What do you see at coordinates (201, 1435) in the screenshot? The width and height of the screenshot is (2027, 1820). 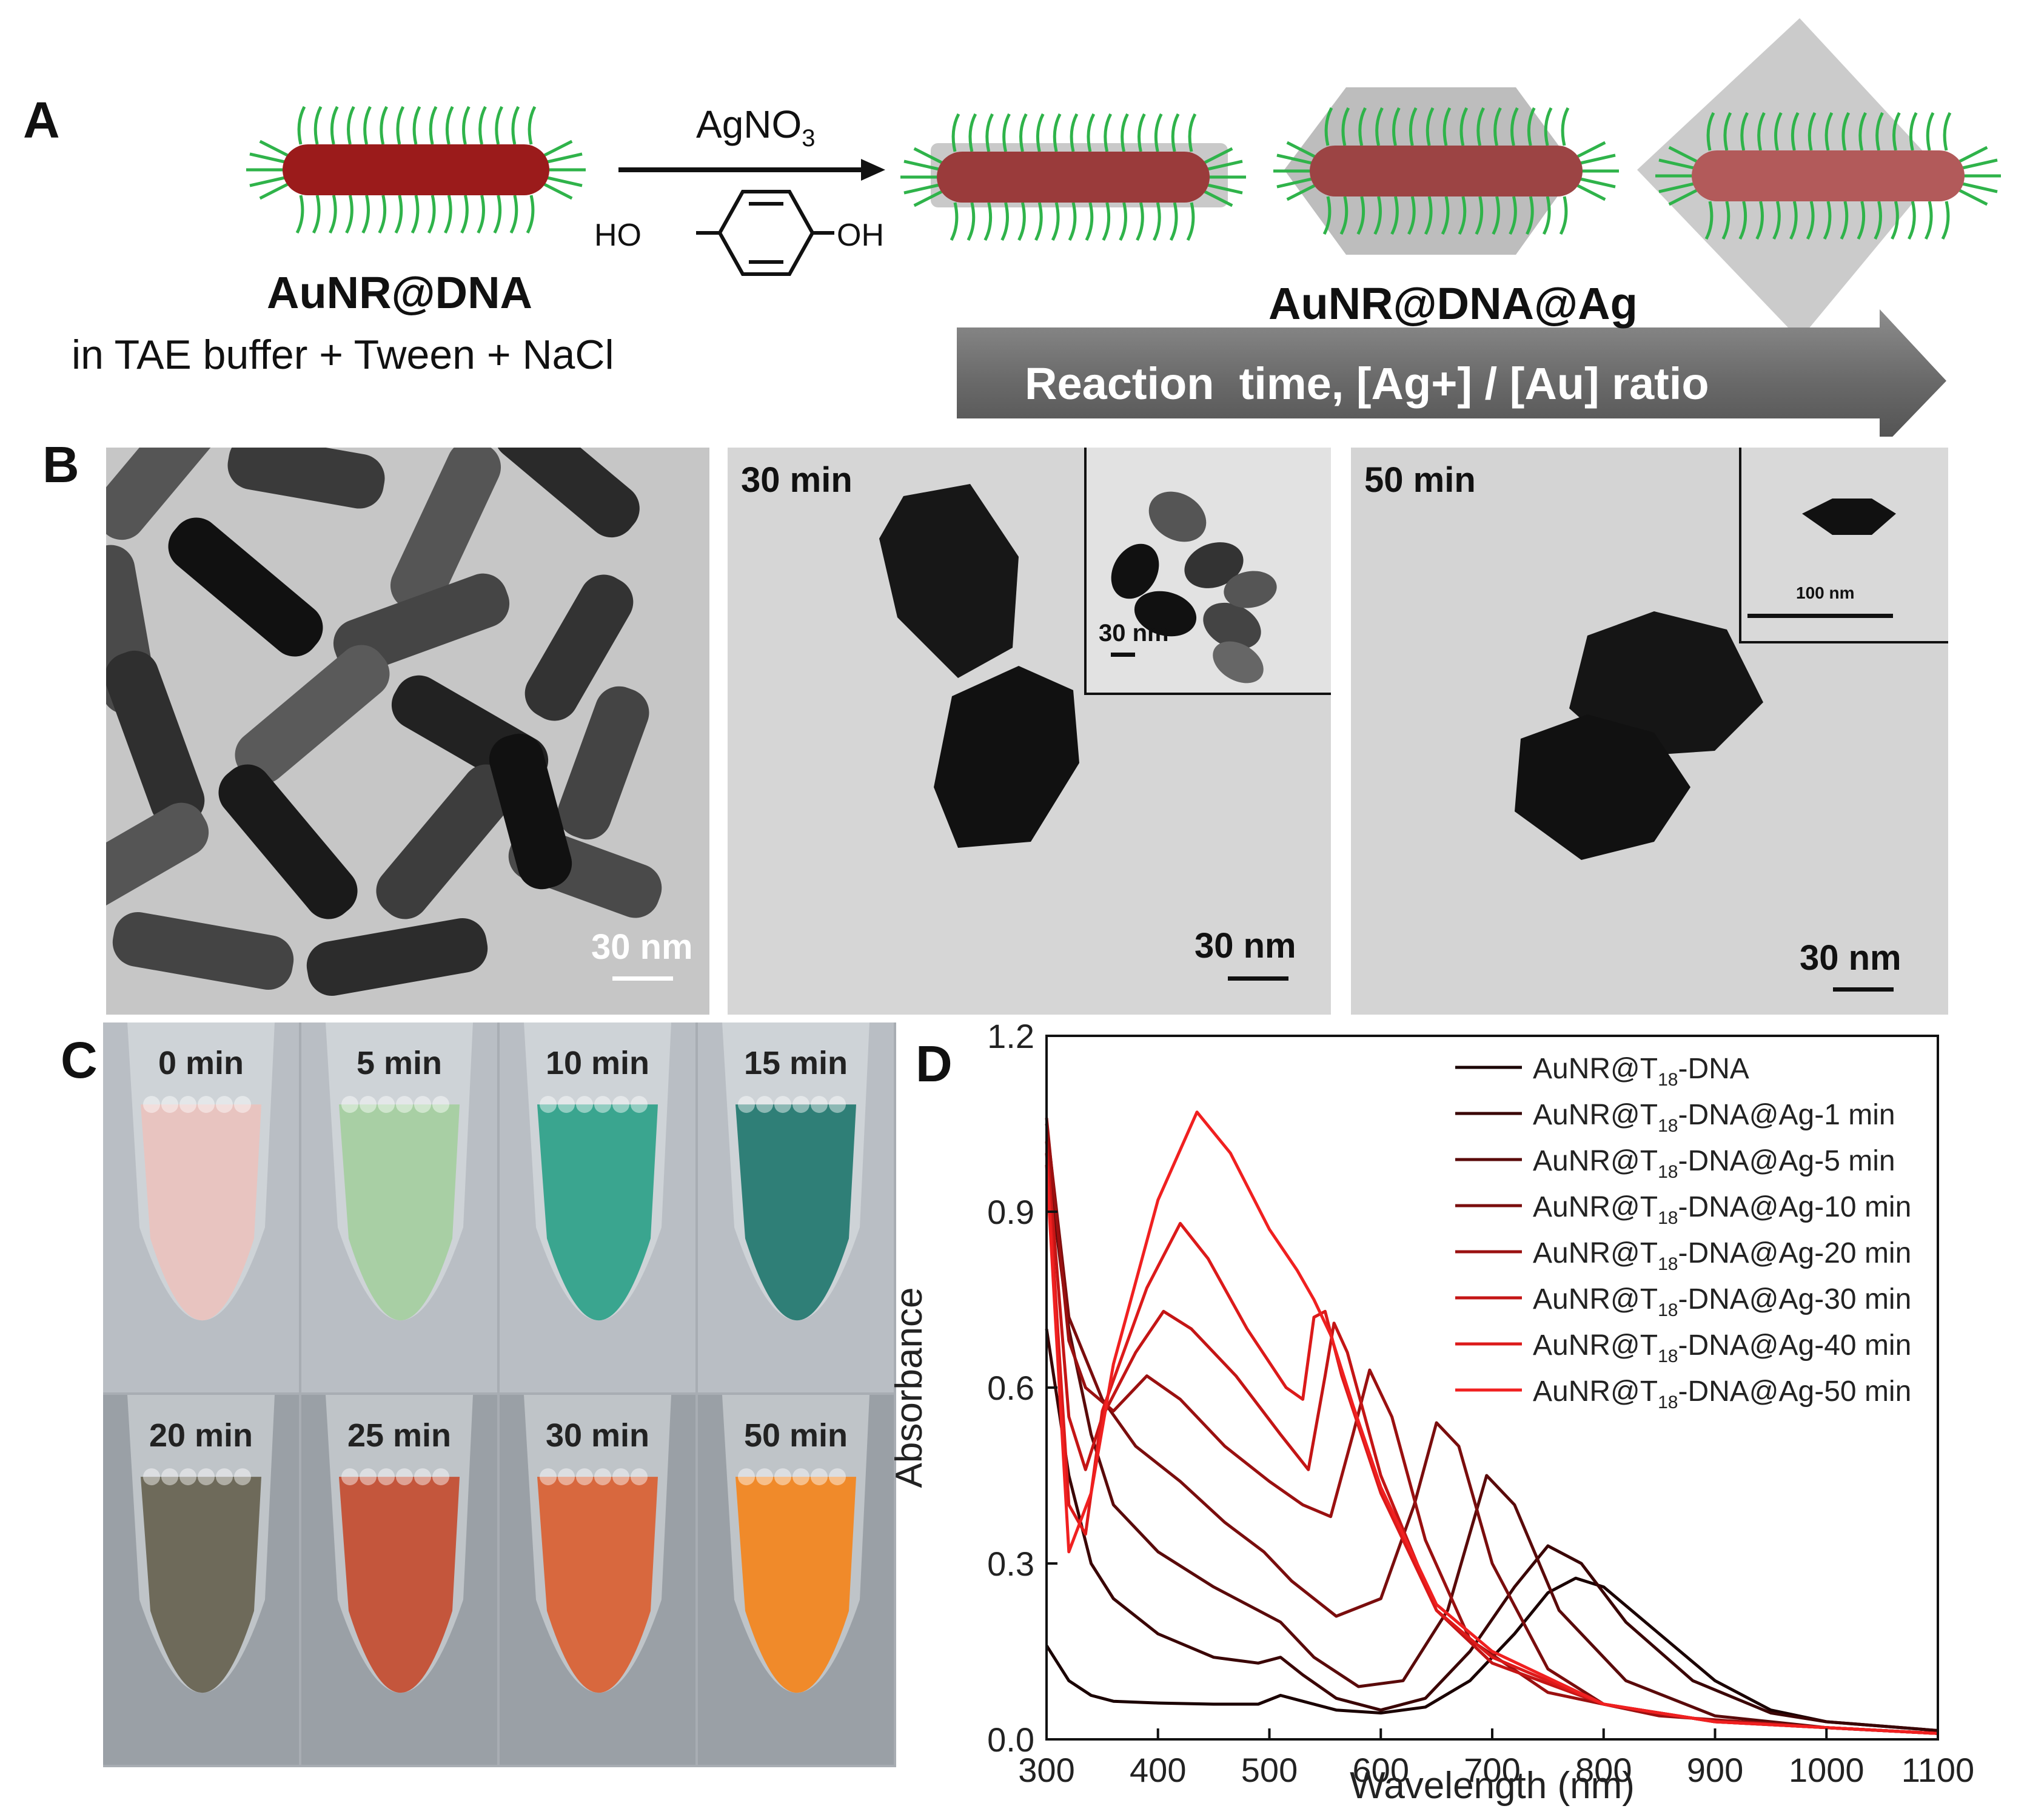 I see `vial-time-label: 20 min` at bounding box center [201, 1435].